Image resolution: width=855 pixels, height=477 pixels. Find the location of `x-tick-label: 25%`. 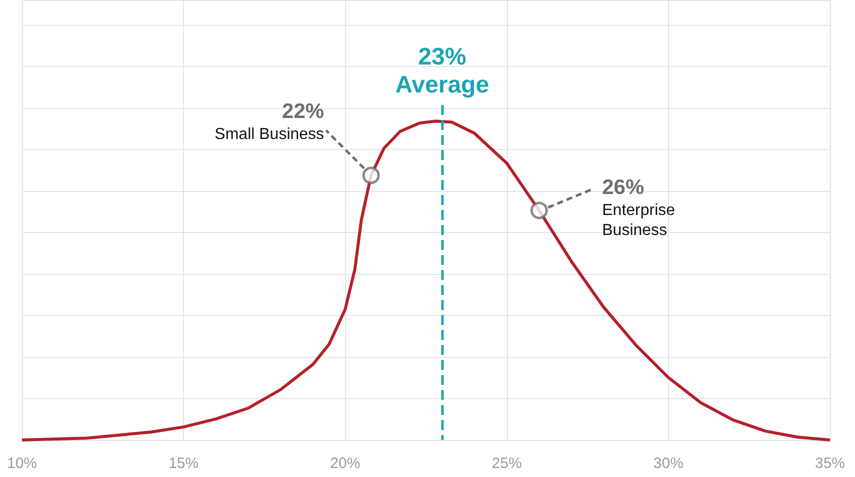

x-tick-label: 25% is located at coordinates (507, 463).